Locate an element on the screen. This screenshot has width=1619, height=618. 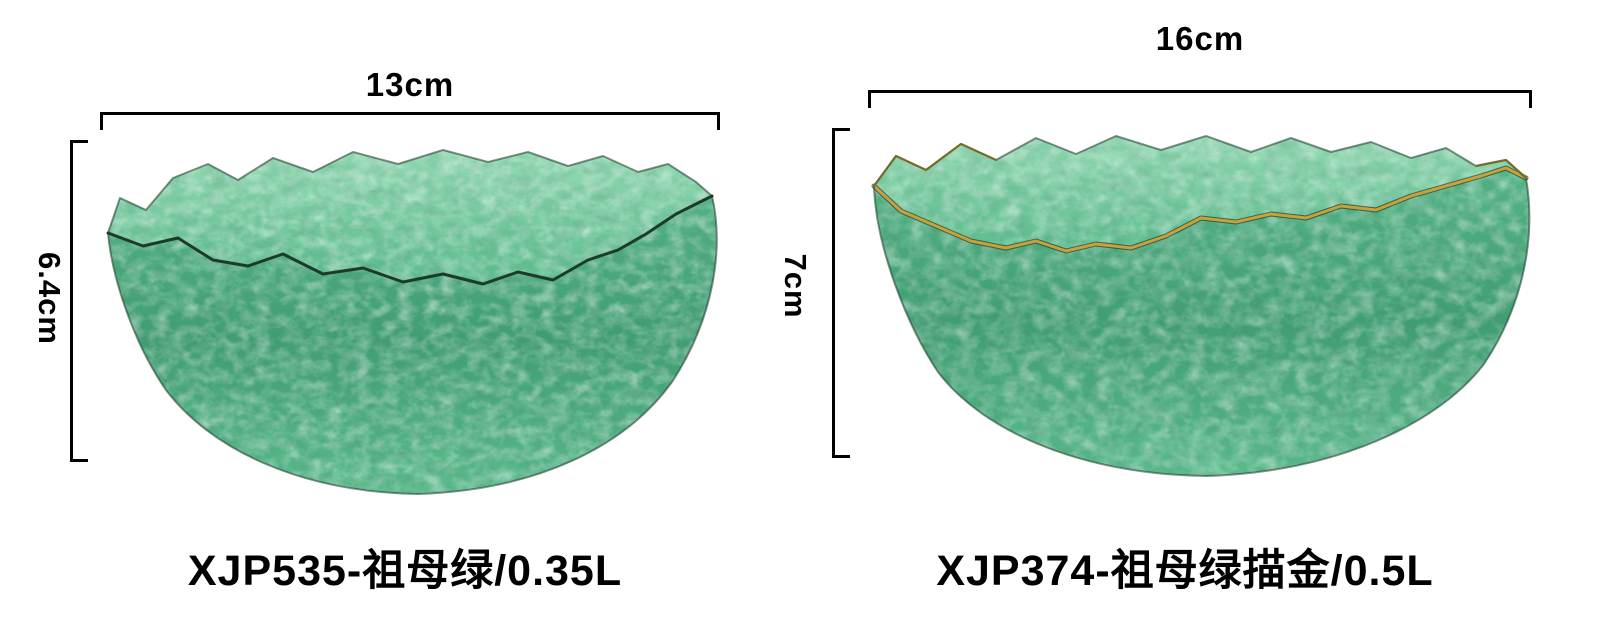
width-dimension-label: 16cm is located at coordinates (1200, 38).